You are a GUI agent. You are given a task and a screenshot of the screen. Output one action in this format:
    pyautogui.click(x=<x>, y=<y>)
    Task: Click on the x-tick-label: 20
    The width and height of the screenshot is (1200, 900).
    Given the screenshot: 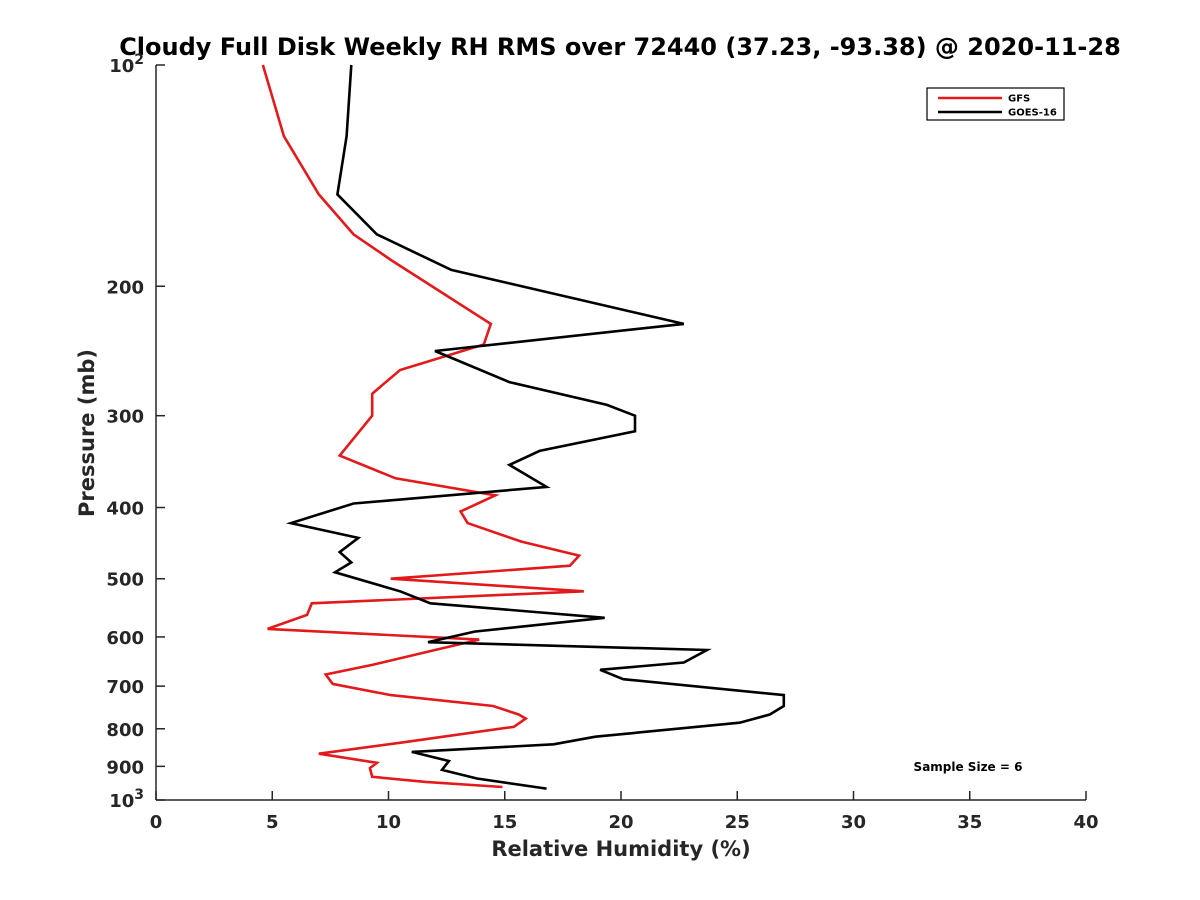 What is the action you would take?
    pyautogui.click(x=620, y=822)
    